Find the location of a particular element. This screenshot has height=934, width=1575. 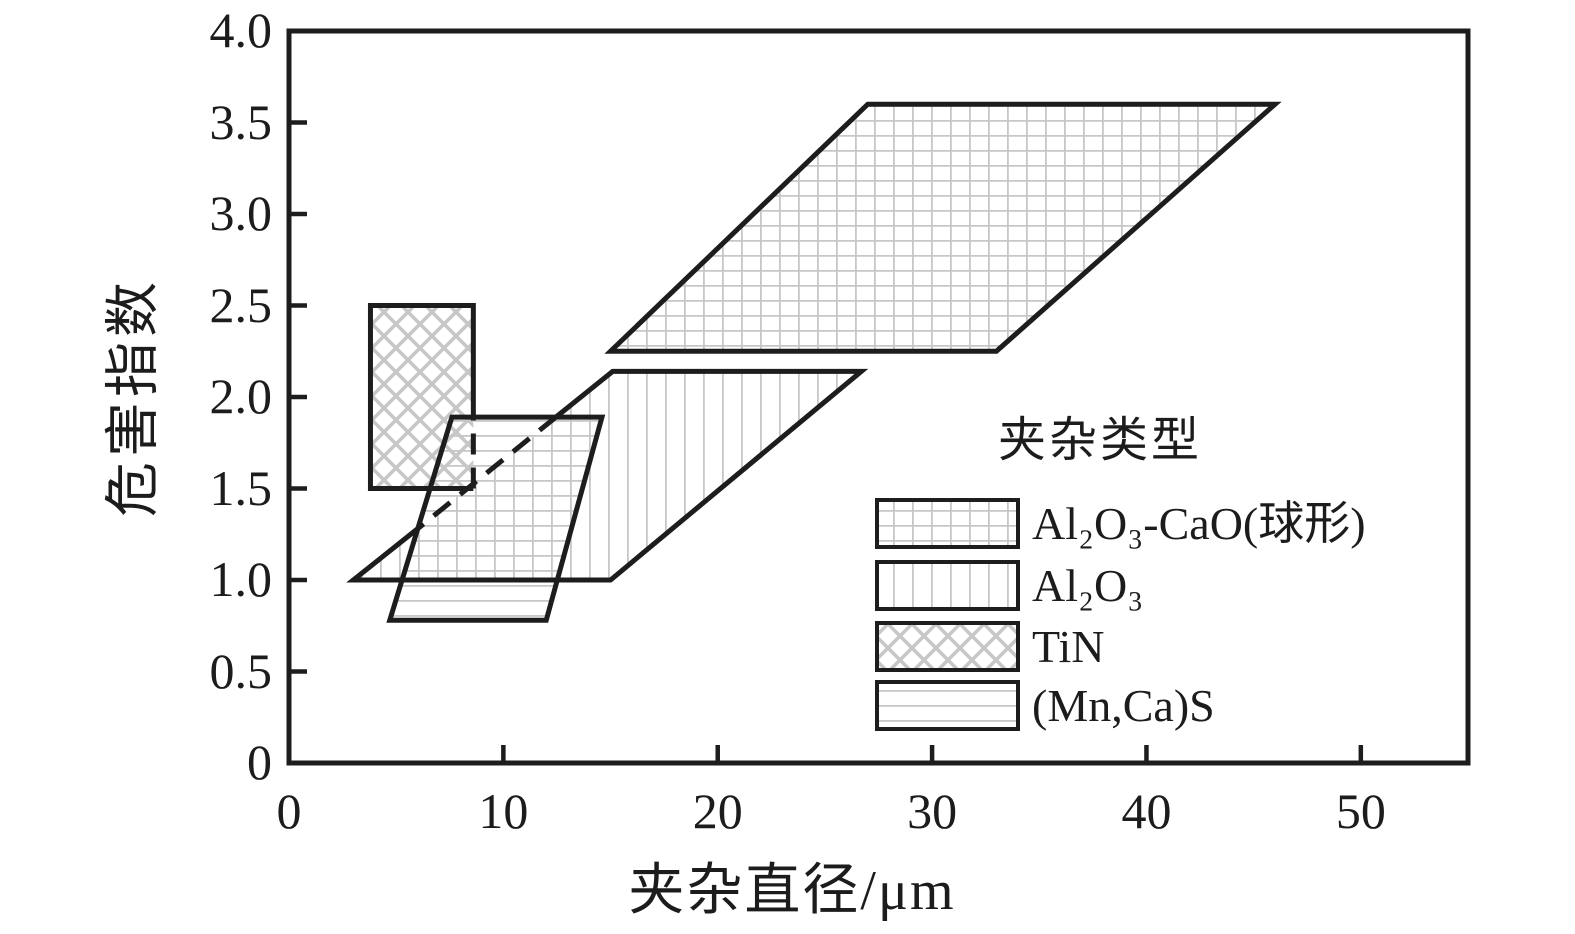

x-tick-label-0: 0 is located at coordinates (289, 811).